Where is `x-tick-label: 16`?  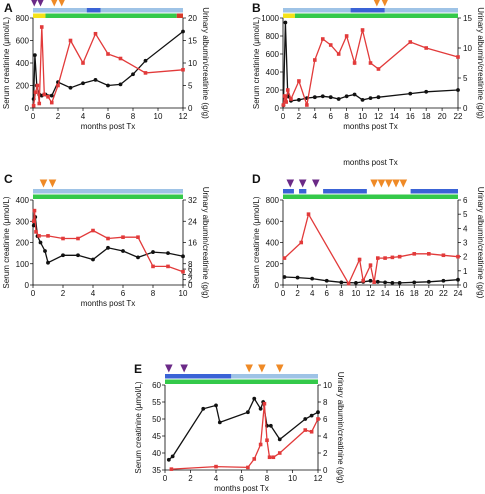 x-tick-label: 16 is located at coordinates (399, 293).